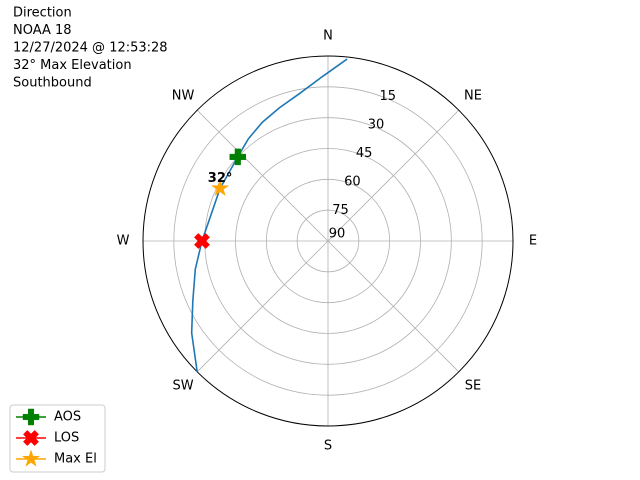 The height and width of the screenshot is (480, 640). I want to click on title-line: NOAA 18, so click(42, 30).